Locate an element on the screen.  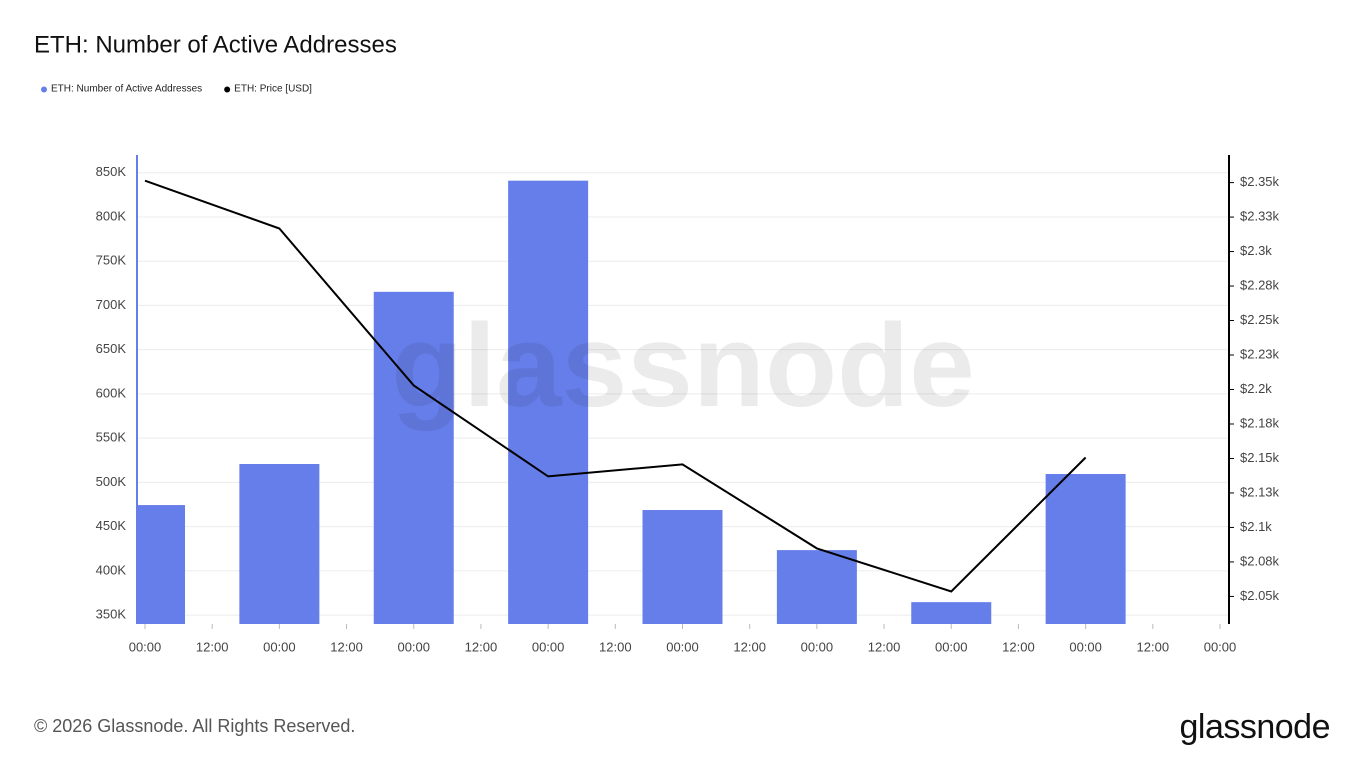
y2-tick-label: $2.25k is located at coordinates (1260, 319).